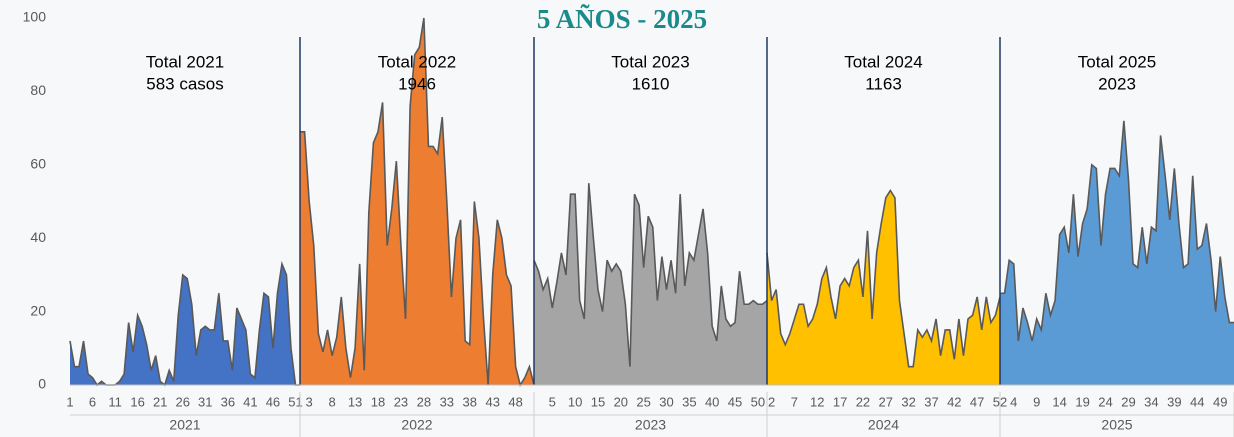  What do you see at coordinates (1220, 401) in the screenshot?
I see `x-tick-label: 49` at bounding box center [1220, 401].